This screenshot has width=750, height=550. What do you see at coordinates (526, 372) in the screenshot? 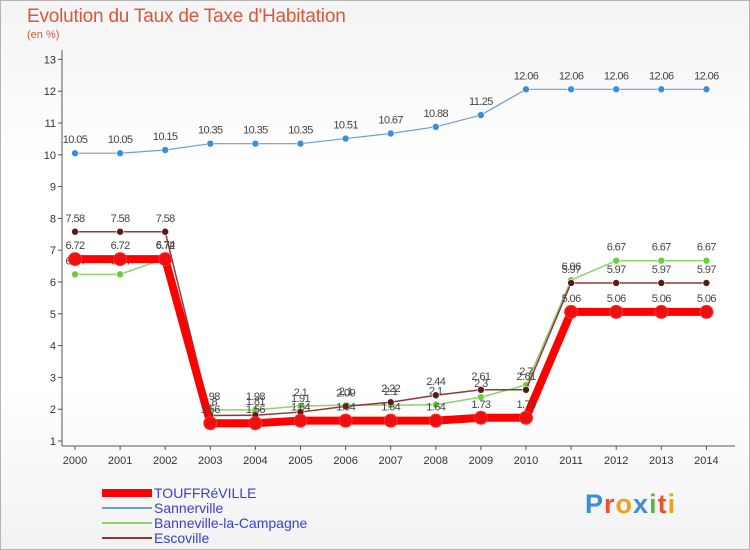
I see `data-label-banneville-la-campagne: 2.7` at bounding box center [526, 372].